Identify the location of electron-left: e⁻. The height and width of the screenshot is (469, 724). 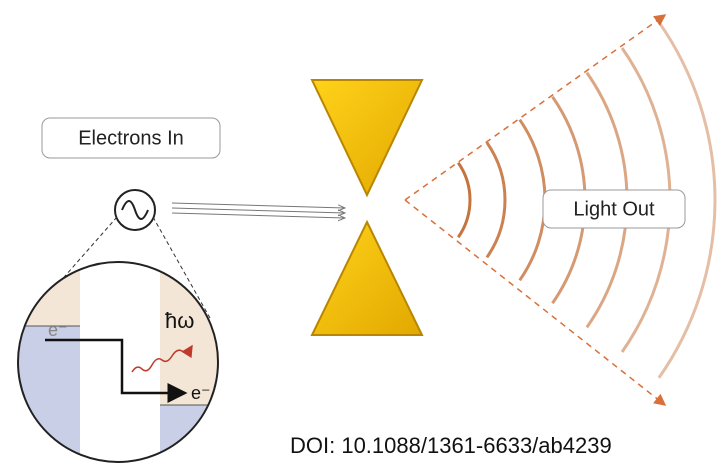
(58, 330).